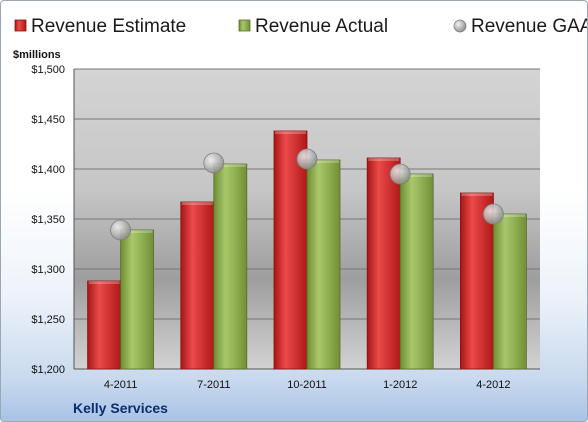 The width and height of the screenshot is (588, 422). What do you see at coordinates (48, 270) in the screenshot?
I see `y-tick-label: $1,300` at bounding box center [48, 270].